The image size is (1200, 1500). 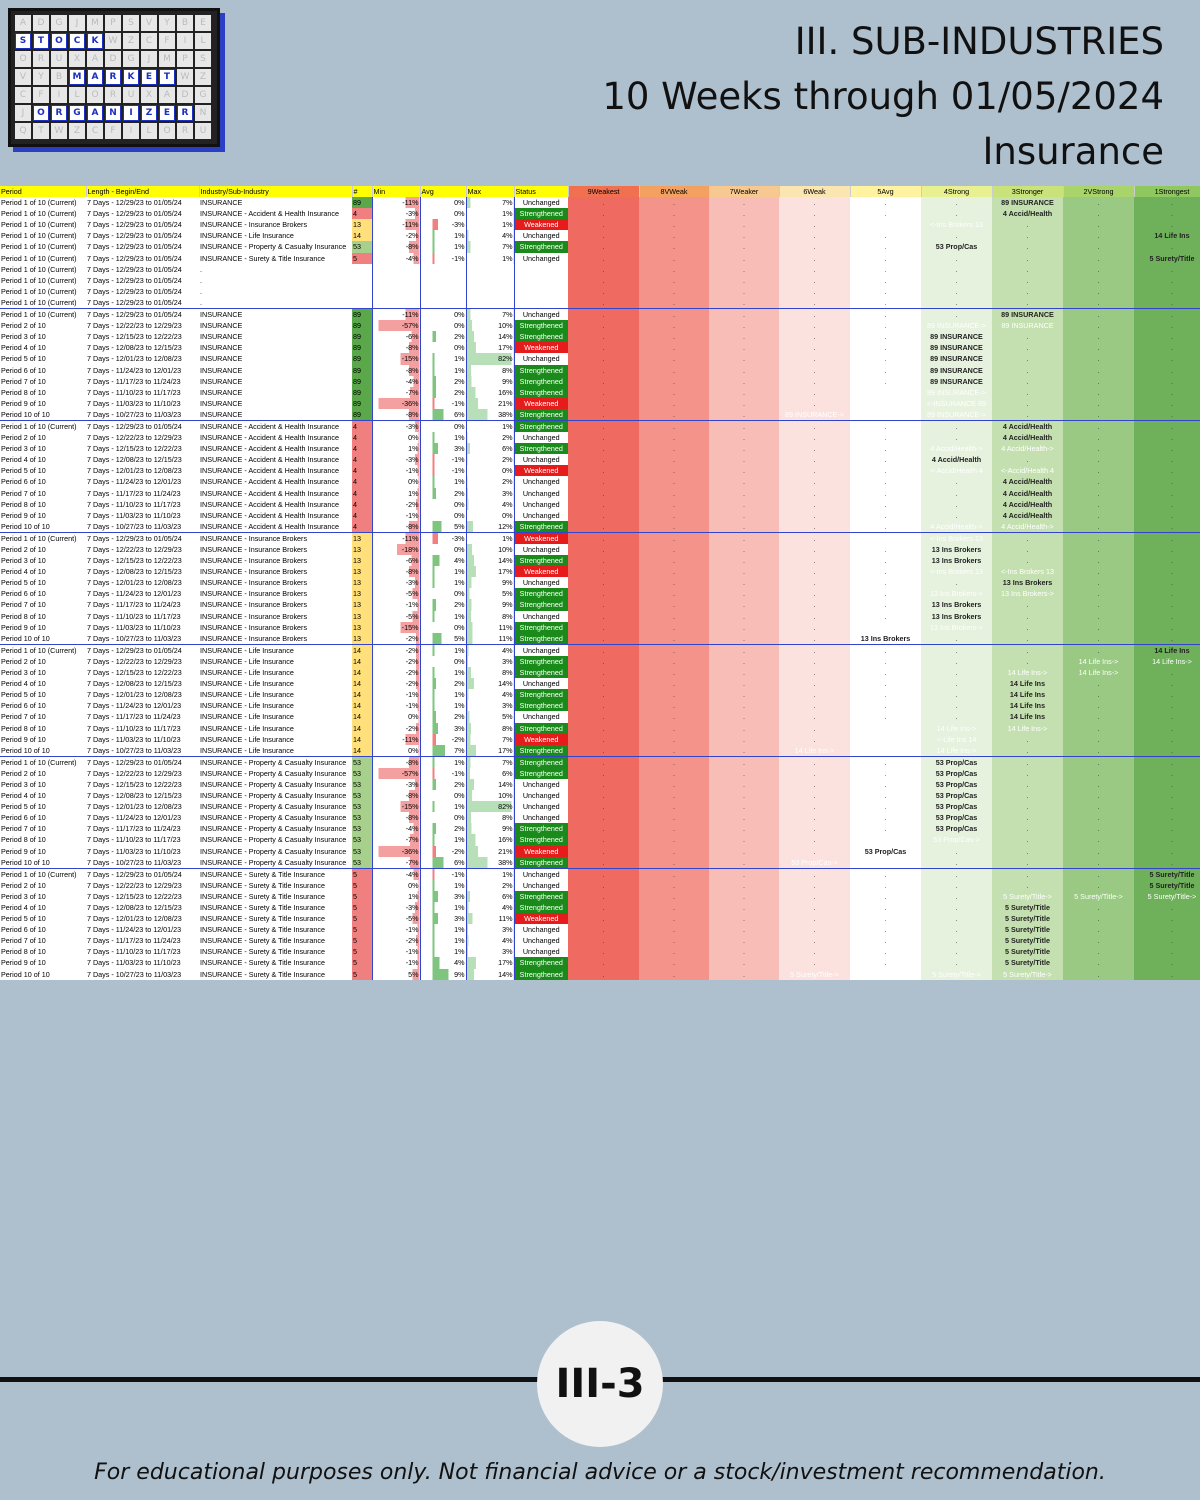 I want to click on column-header: 6Weak, so click(x=815, y=192).